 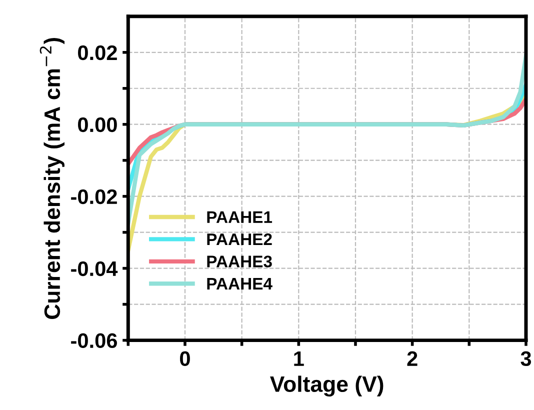 What do you see at coordinates (327, 386) in the screenshot?
I see `x-axis-title: Voltage (V)` at bounding box center [327, 386].